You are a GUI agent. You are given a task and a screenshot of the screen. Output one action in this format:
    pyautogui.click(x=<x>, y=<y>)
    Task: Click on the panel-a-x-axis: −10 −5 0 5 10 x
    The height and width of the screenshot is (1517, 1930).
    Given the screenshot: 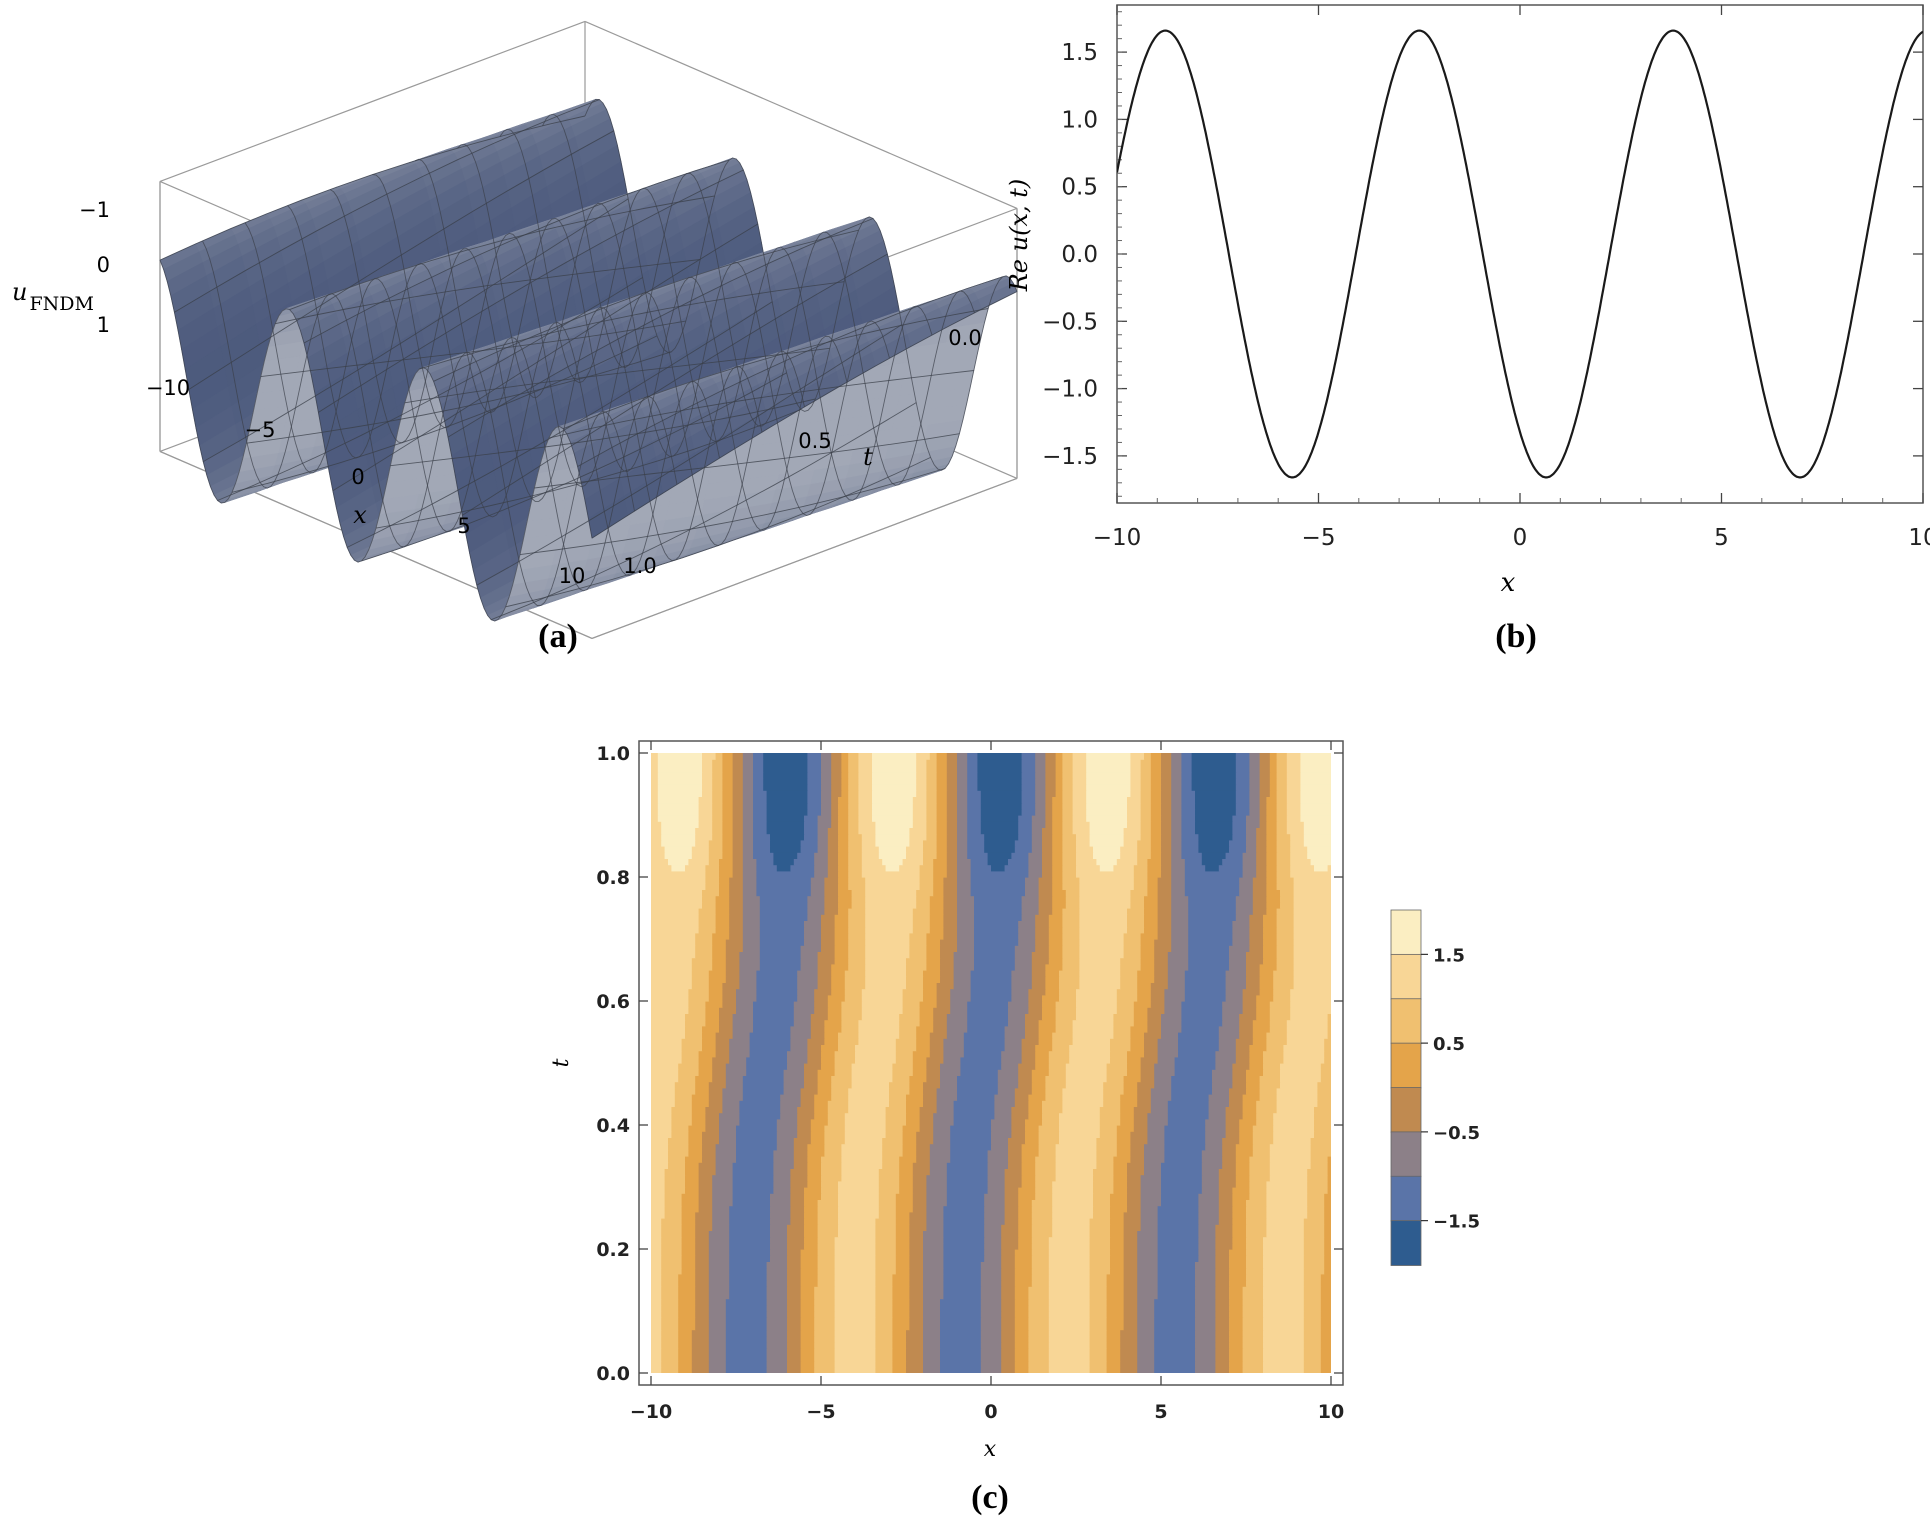 What is the action you would take?
    pyautogui.click(x=366, y=482)
    